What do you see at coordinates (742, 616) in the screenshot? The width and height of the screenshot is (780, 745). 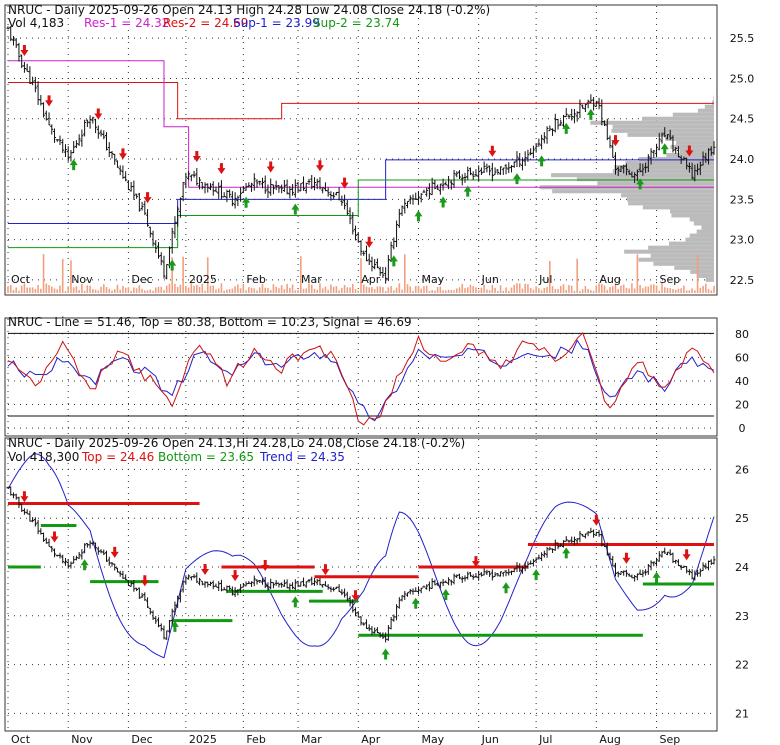 I see `trend-y-tick-label-2: 23` at bounding box center [742, 616].